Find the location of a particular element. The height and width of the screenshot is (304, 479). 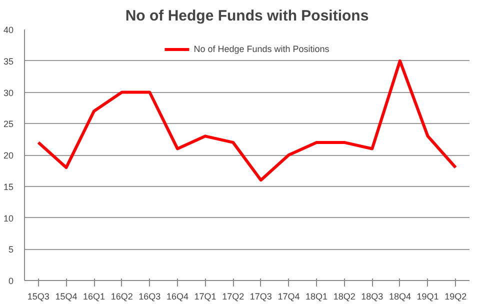

x-tick-label: 17Q4 is located at coordinates (289, 297).